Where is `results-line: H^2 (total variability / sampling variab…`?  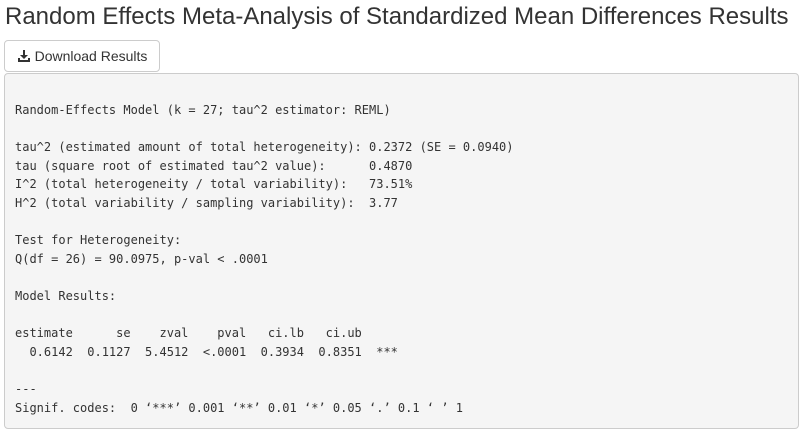
results-line: H^2 (total variability / sampling variab… is located at coordinates (206, 202).